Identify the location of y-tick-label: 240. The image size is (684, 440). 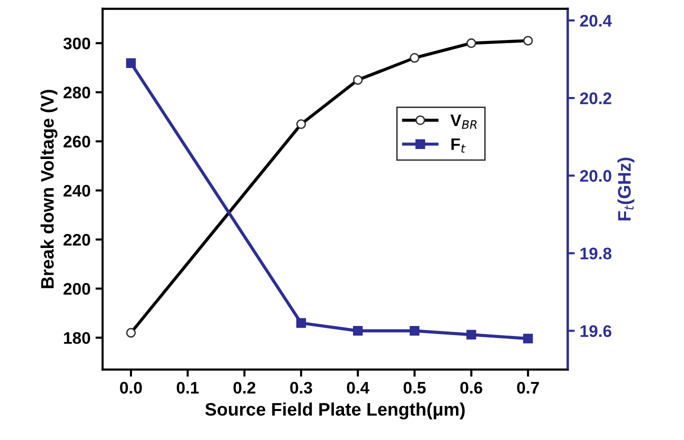
(77, 190).